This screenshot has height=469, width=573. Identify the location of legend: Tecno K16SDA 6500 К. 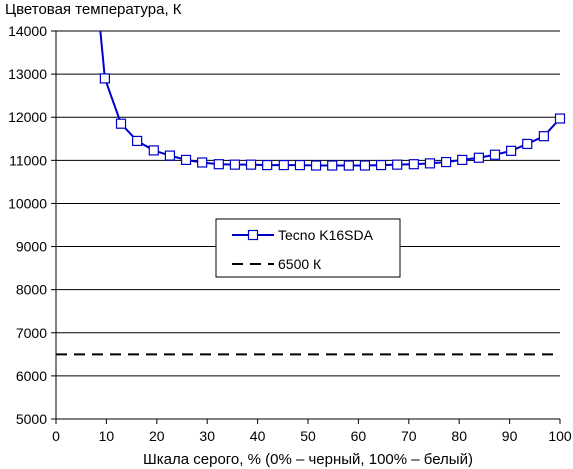
(308, 248).